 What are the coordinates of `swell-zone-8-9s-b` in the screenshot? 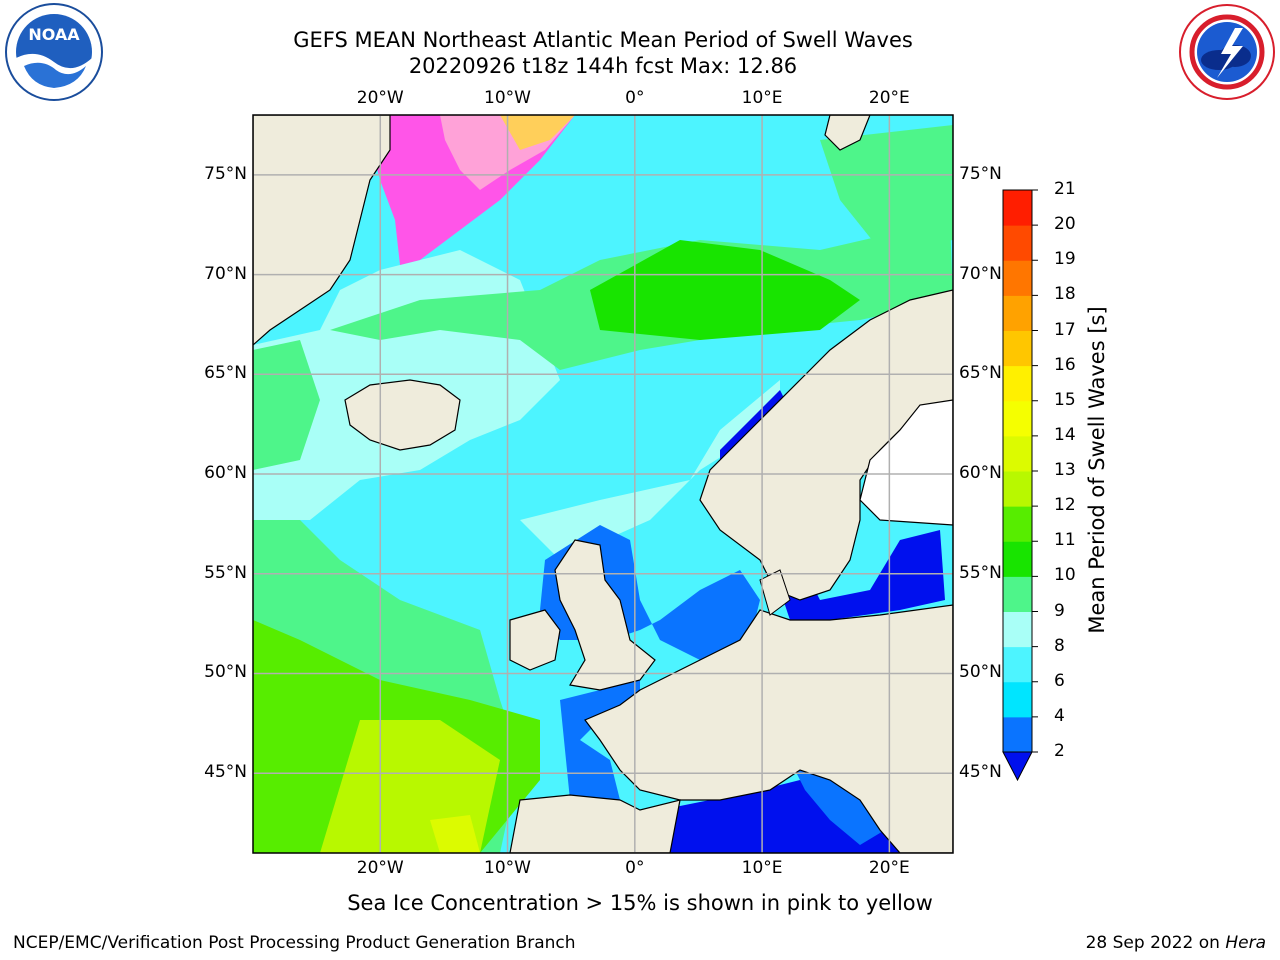 It's located at (650, 470).